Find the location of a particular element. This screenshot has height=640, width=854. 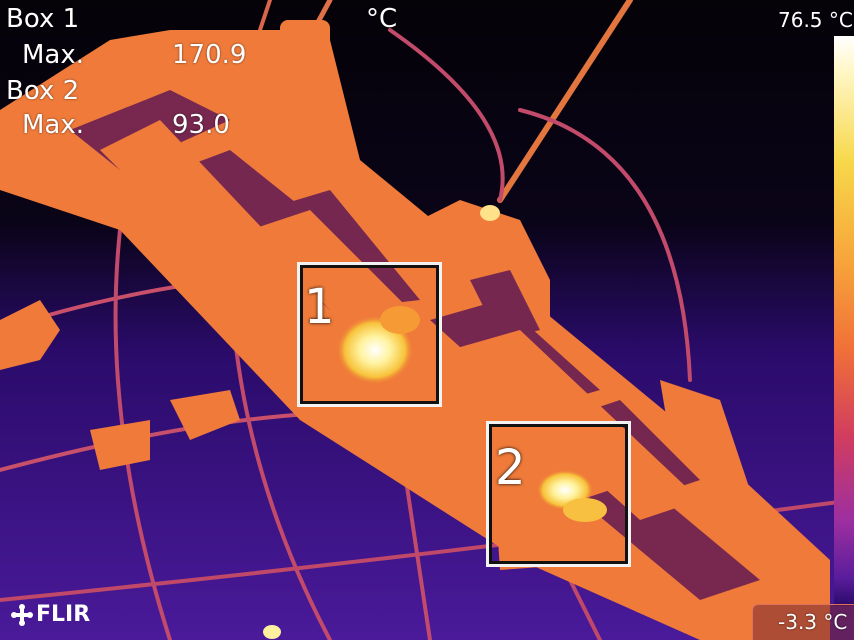

measurement-box-2: 2 is located at coordinates (558, 494).